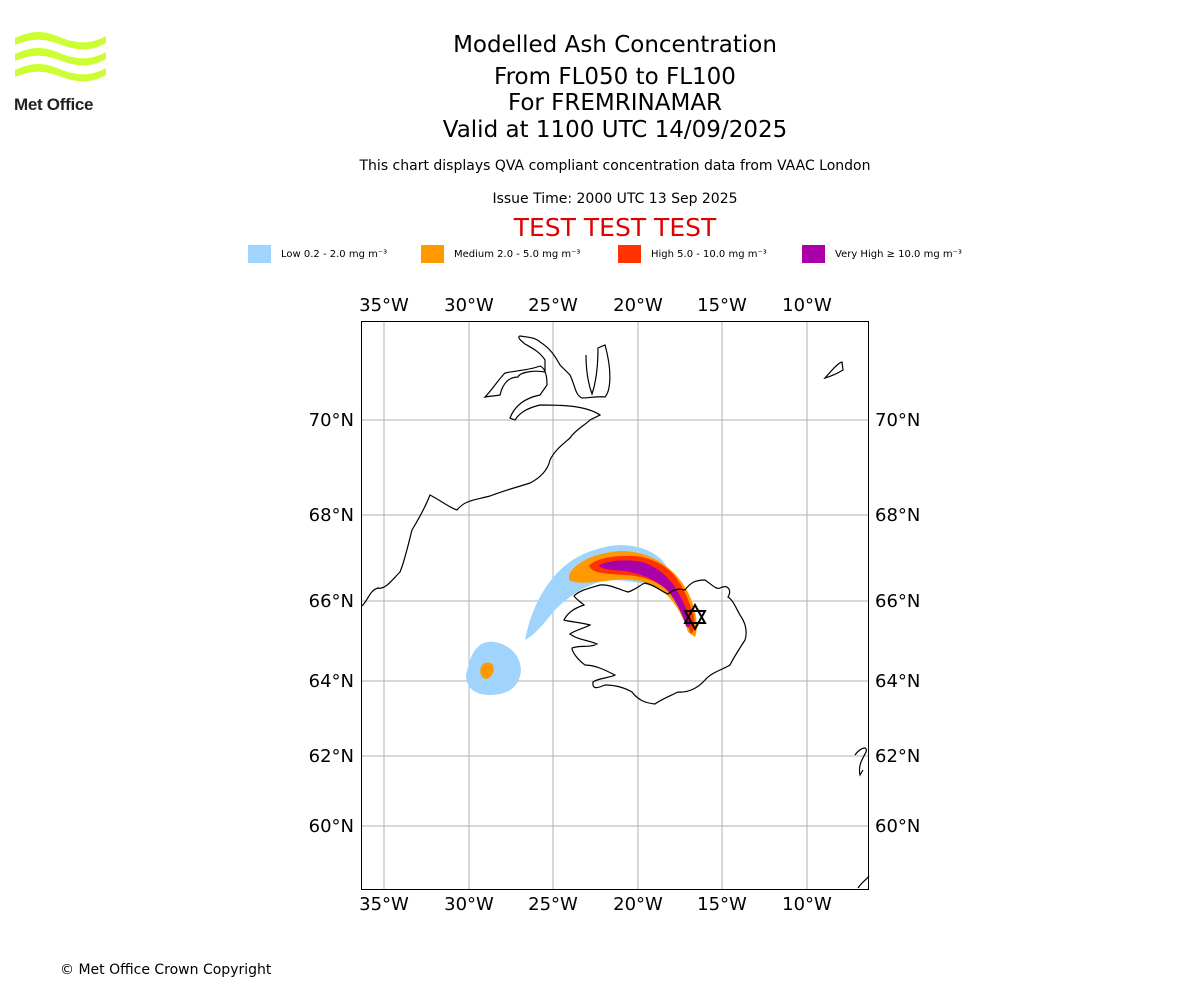 This screenshot has width=1200, height=1000. Describe the element at coordinates (638, 305) in the screenshot. I see `lon-label-top: 20°W` at that location.